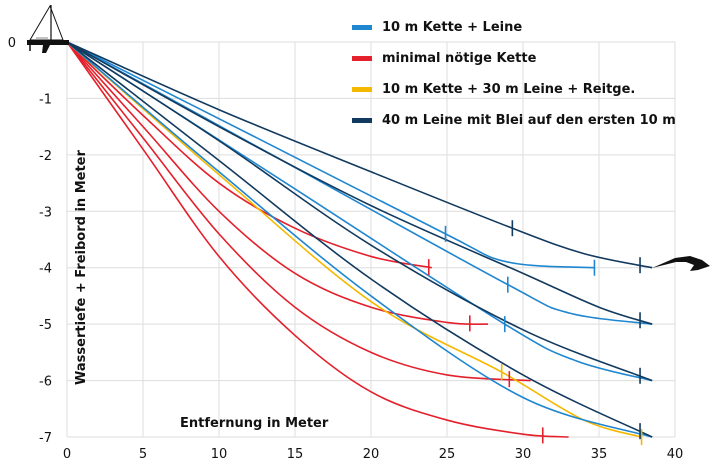  I want to click on x-tick-label: 20, so click(371, 454).